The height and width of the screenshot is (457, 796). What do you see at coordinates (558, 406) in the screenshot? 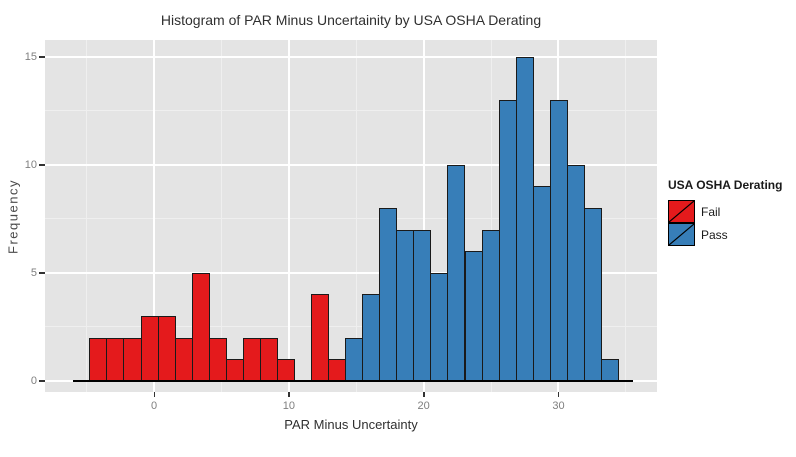
I see `x-tick-label: 30` at bounding box center [558, 406].